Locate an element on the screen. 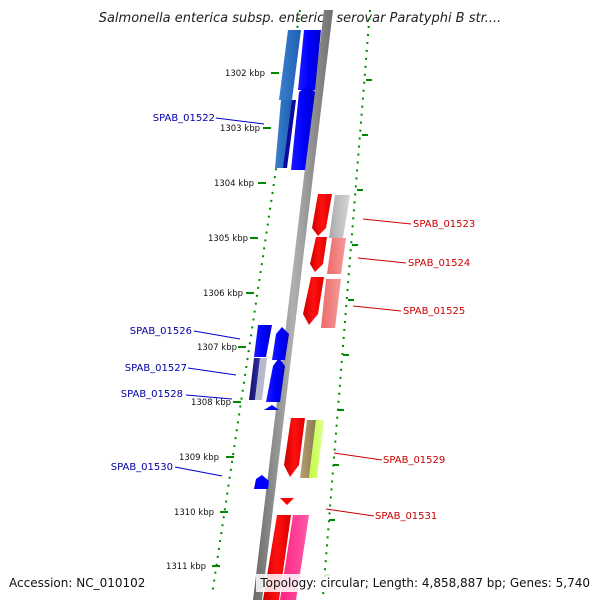 The image size is (600, 600). gene-spab-01521b-forward is located at coordinates (309, 60).